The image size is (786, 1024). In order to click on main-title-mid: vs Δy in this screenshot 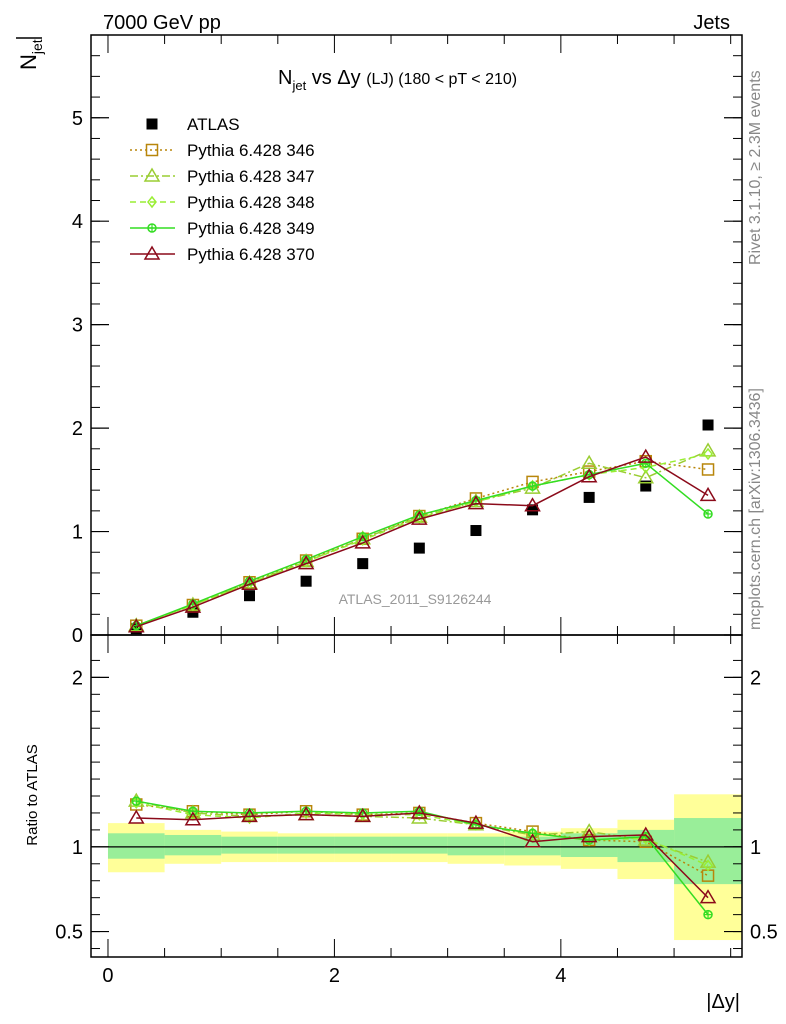, I will do `click(336, 78)`.